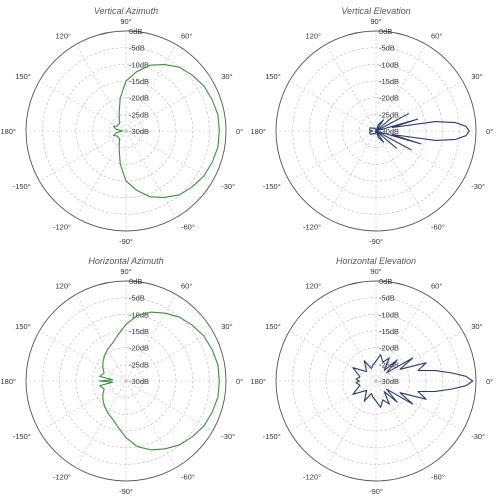 This screenshot has width=500, height=500. I want to click on radial-tick-label: -5dB, so click(137, 298).